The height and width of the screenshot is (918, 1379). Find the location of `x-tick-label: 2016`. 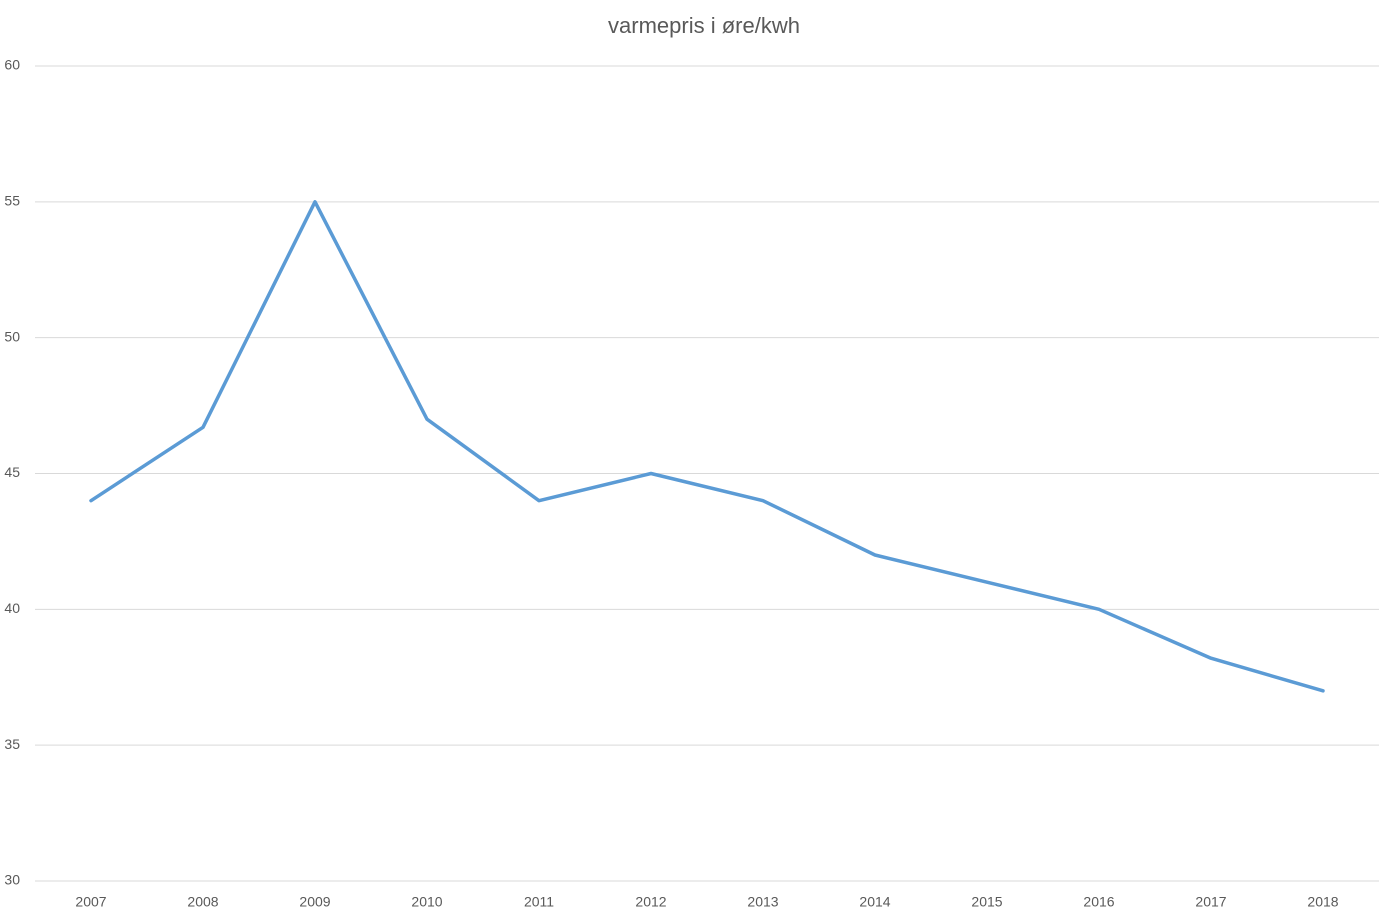

x-tick-label: 2016 is located at coordinates (1098, 902).